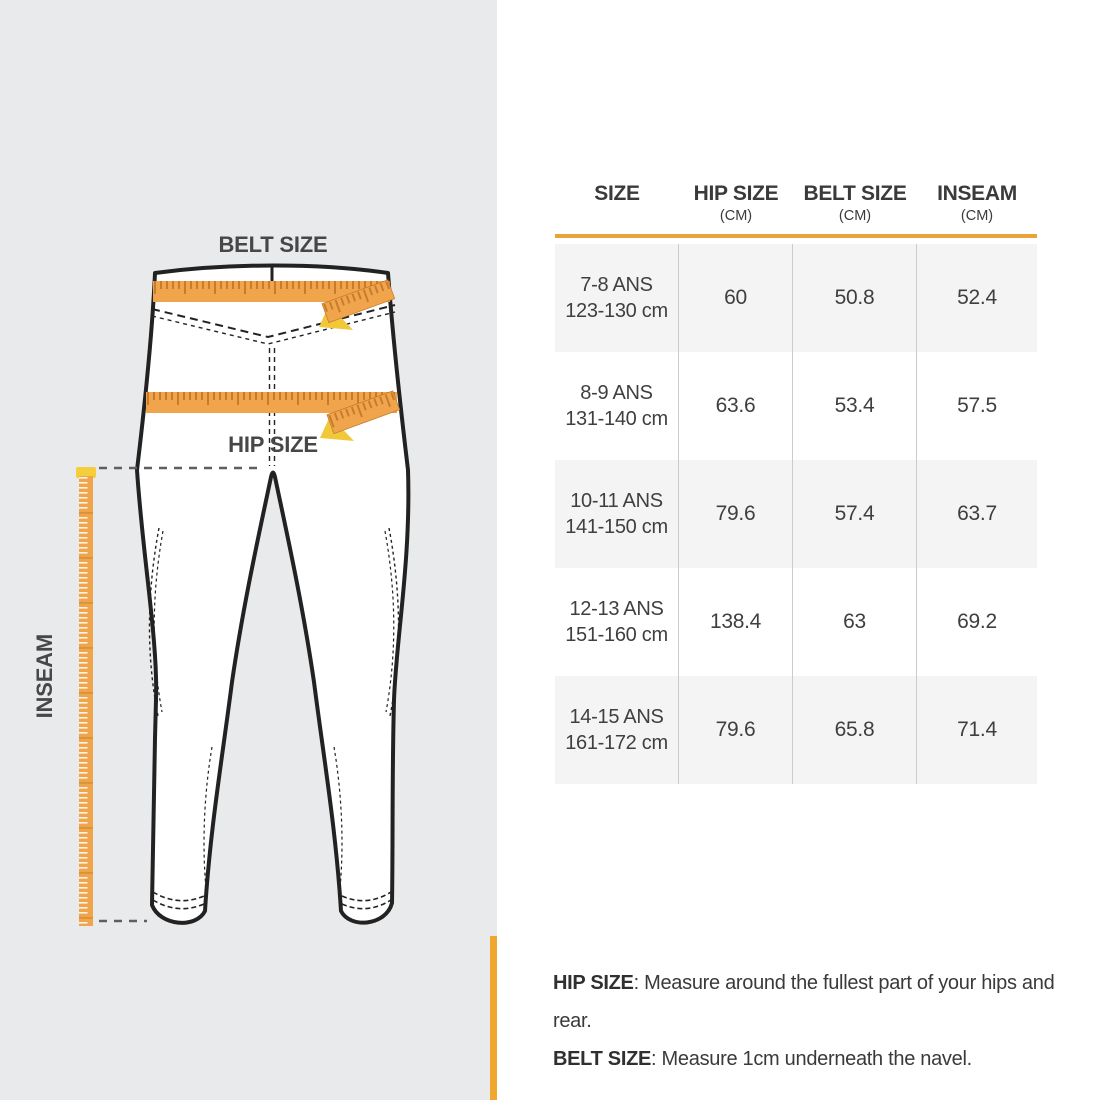 This screenshot has height=1100, width=1100. What do you see at coordinates (736, 298) in the screenshot?
I see `hip-size-cell: 60` at bounding box center [736, 298].